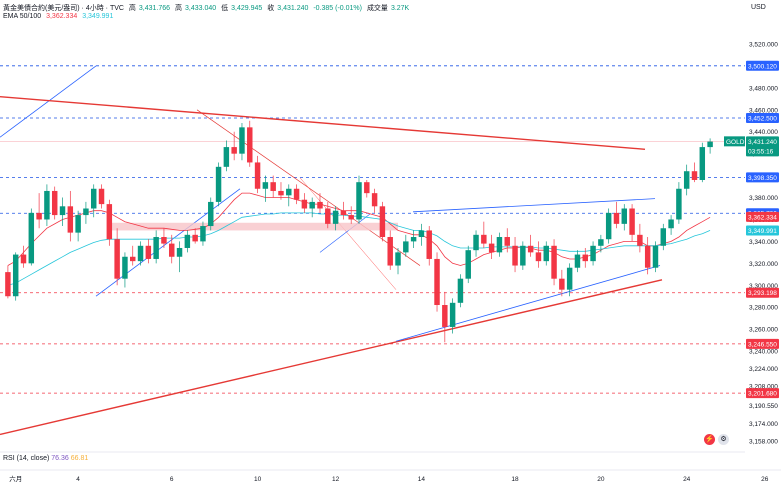 This screenshot has height=486, width=781. What do you see at coordinates (763, 424) in the screenshot?
I see `price-tick-label: 3,174.000` at bounding box center [763, 424].